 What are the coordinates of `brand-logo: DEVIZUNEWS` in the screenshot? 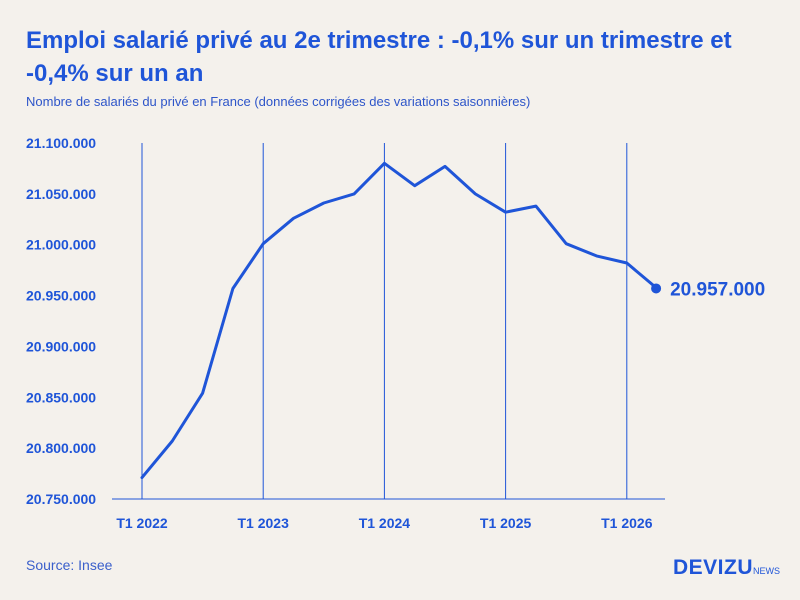 It's located at (726, 568).